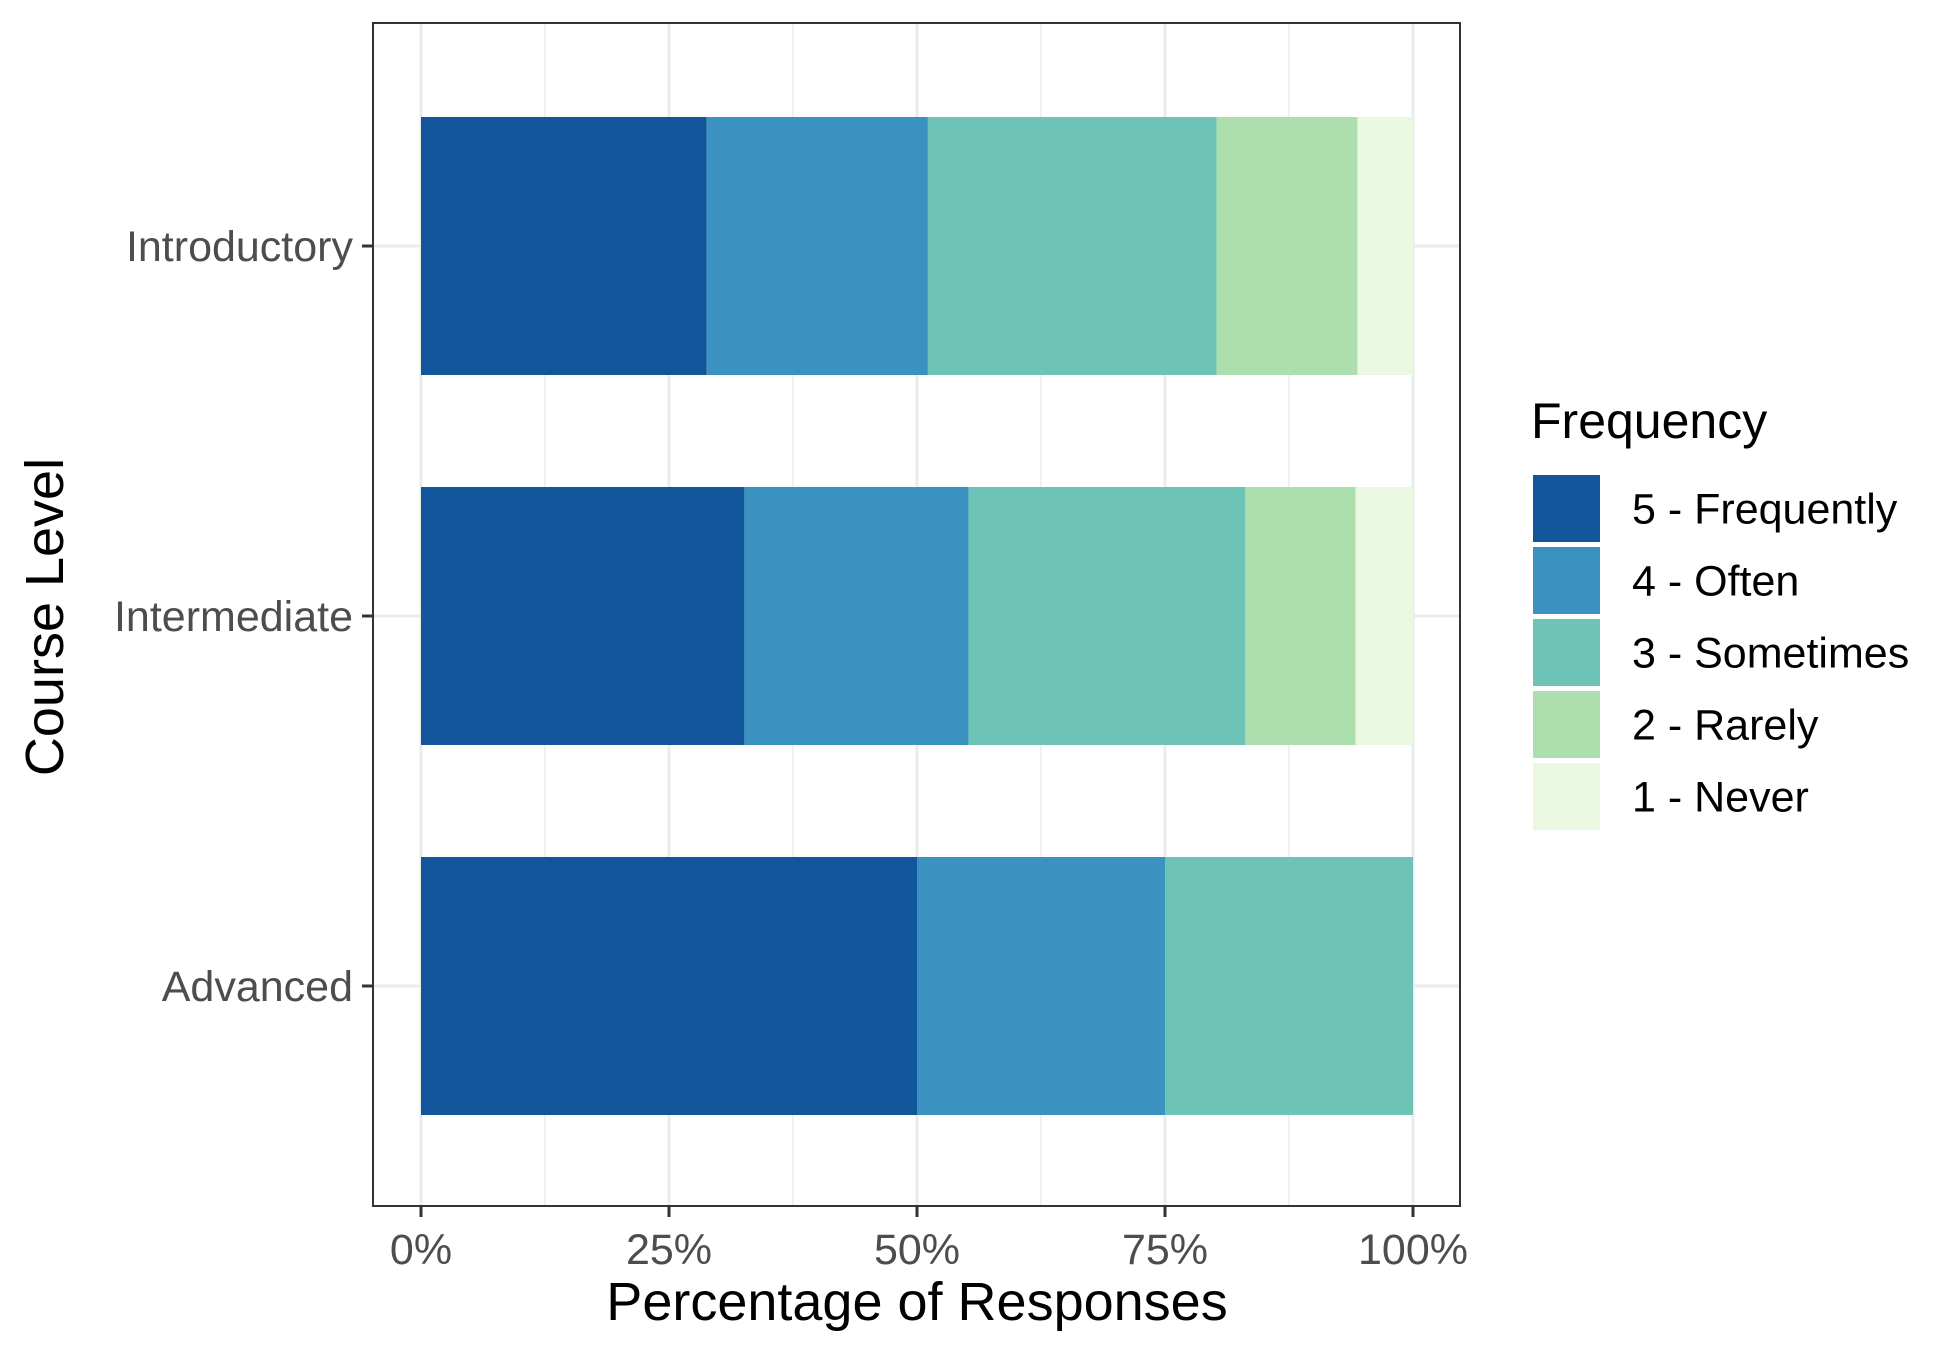 This screenshot has height=1350, width=1950. What do you see at coordinates (233, 617) in the screenshot?
I see `y-tick-label: Intermediate` at bounding box center [233, 617].